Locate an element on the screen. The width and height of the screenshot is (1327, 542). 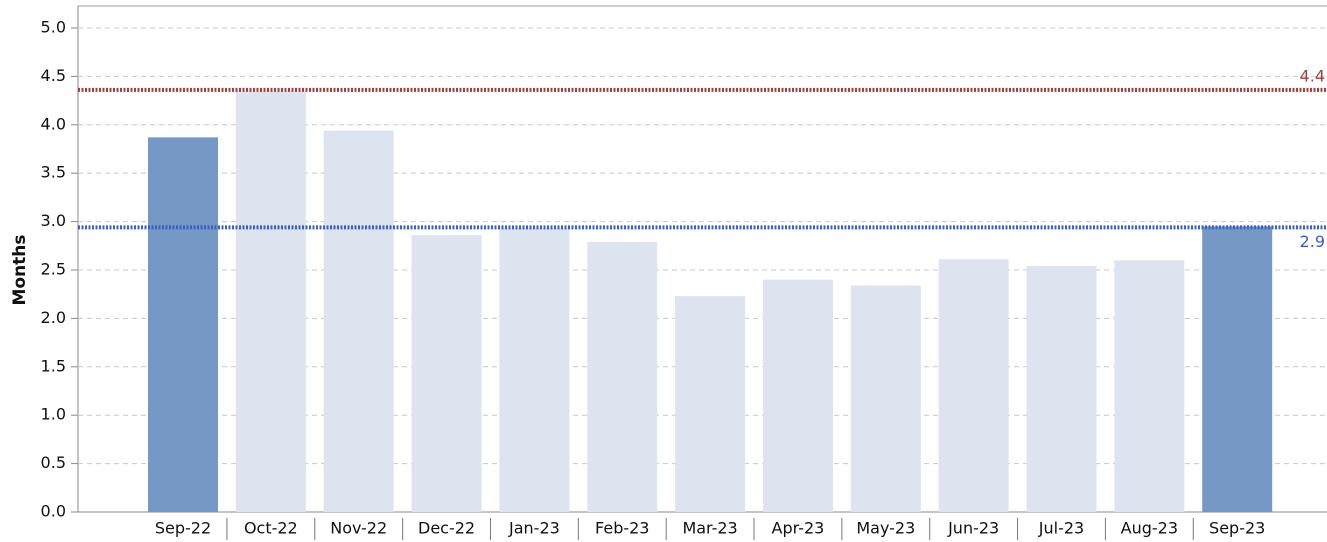
x-tick-label: Sep-22 is located at coordinates (183, 528).